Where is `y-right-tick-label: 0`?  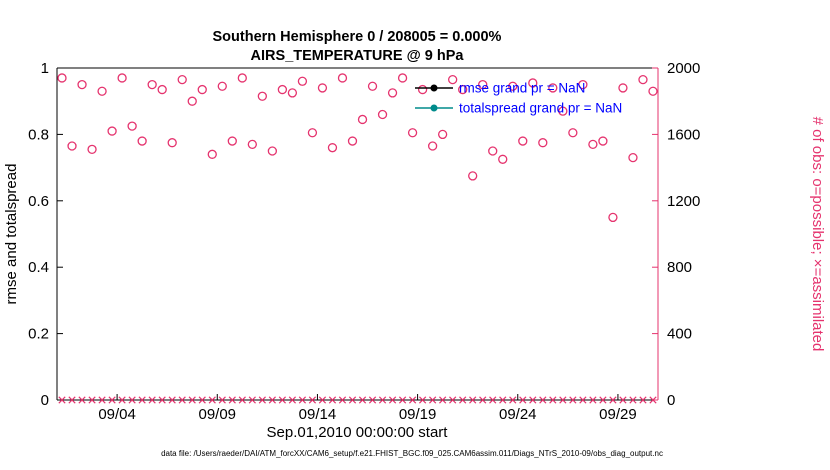
y-right-tick-label: 0 is located at coordinates (671, 400).